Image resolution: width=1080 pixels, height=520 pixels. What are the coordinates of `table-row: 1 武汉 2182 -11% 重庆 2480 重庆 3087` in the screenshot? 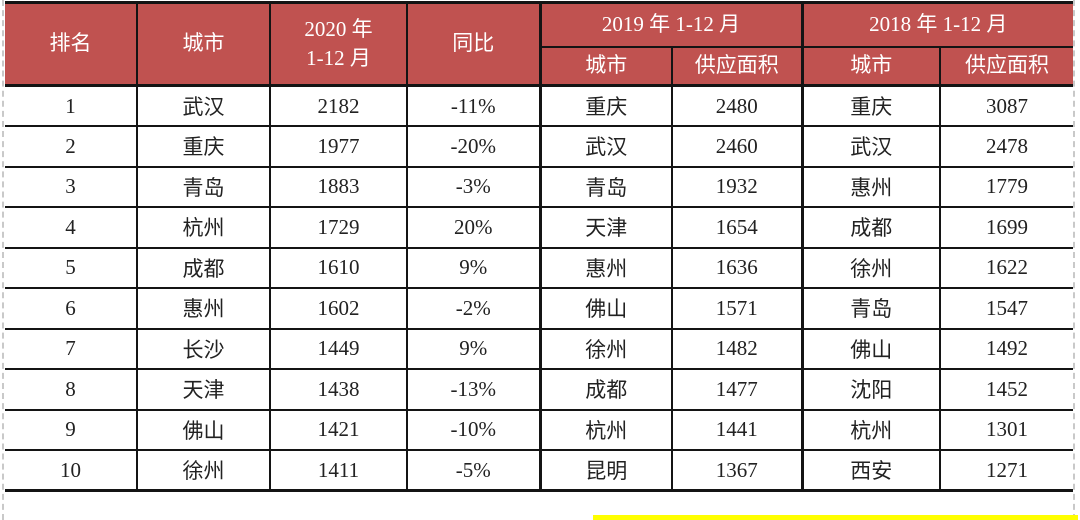 It's located at (539, 105).